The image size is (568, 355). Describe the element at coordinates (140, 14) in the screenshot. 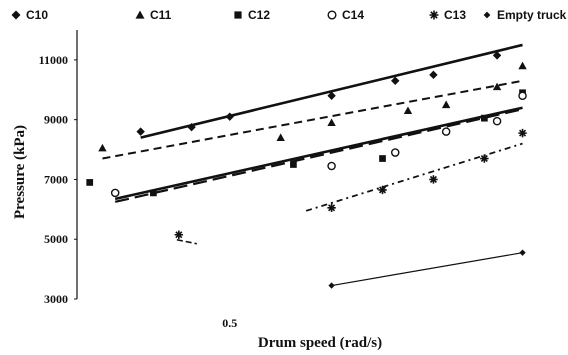

I see `legend-marker-c11` at that location.